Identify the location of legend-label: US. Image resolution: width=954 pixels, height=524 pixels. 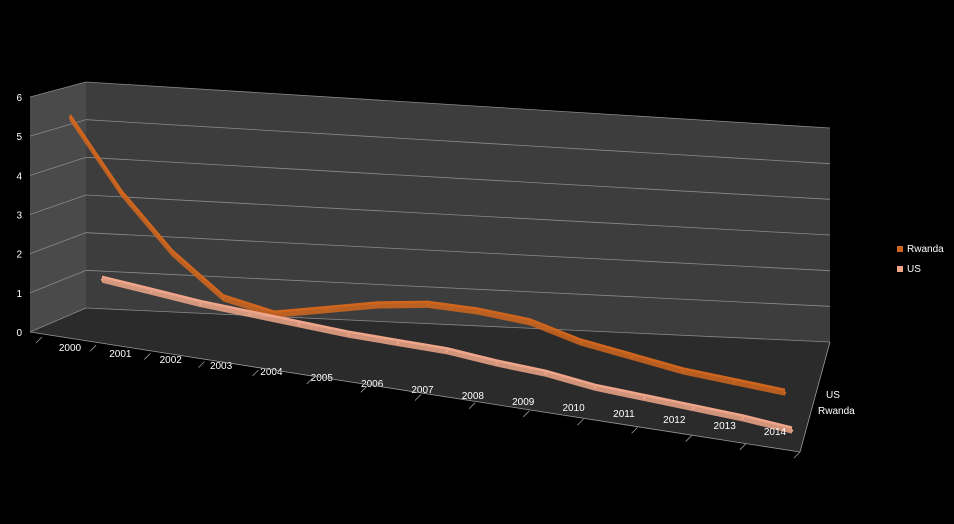
(914, 269).